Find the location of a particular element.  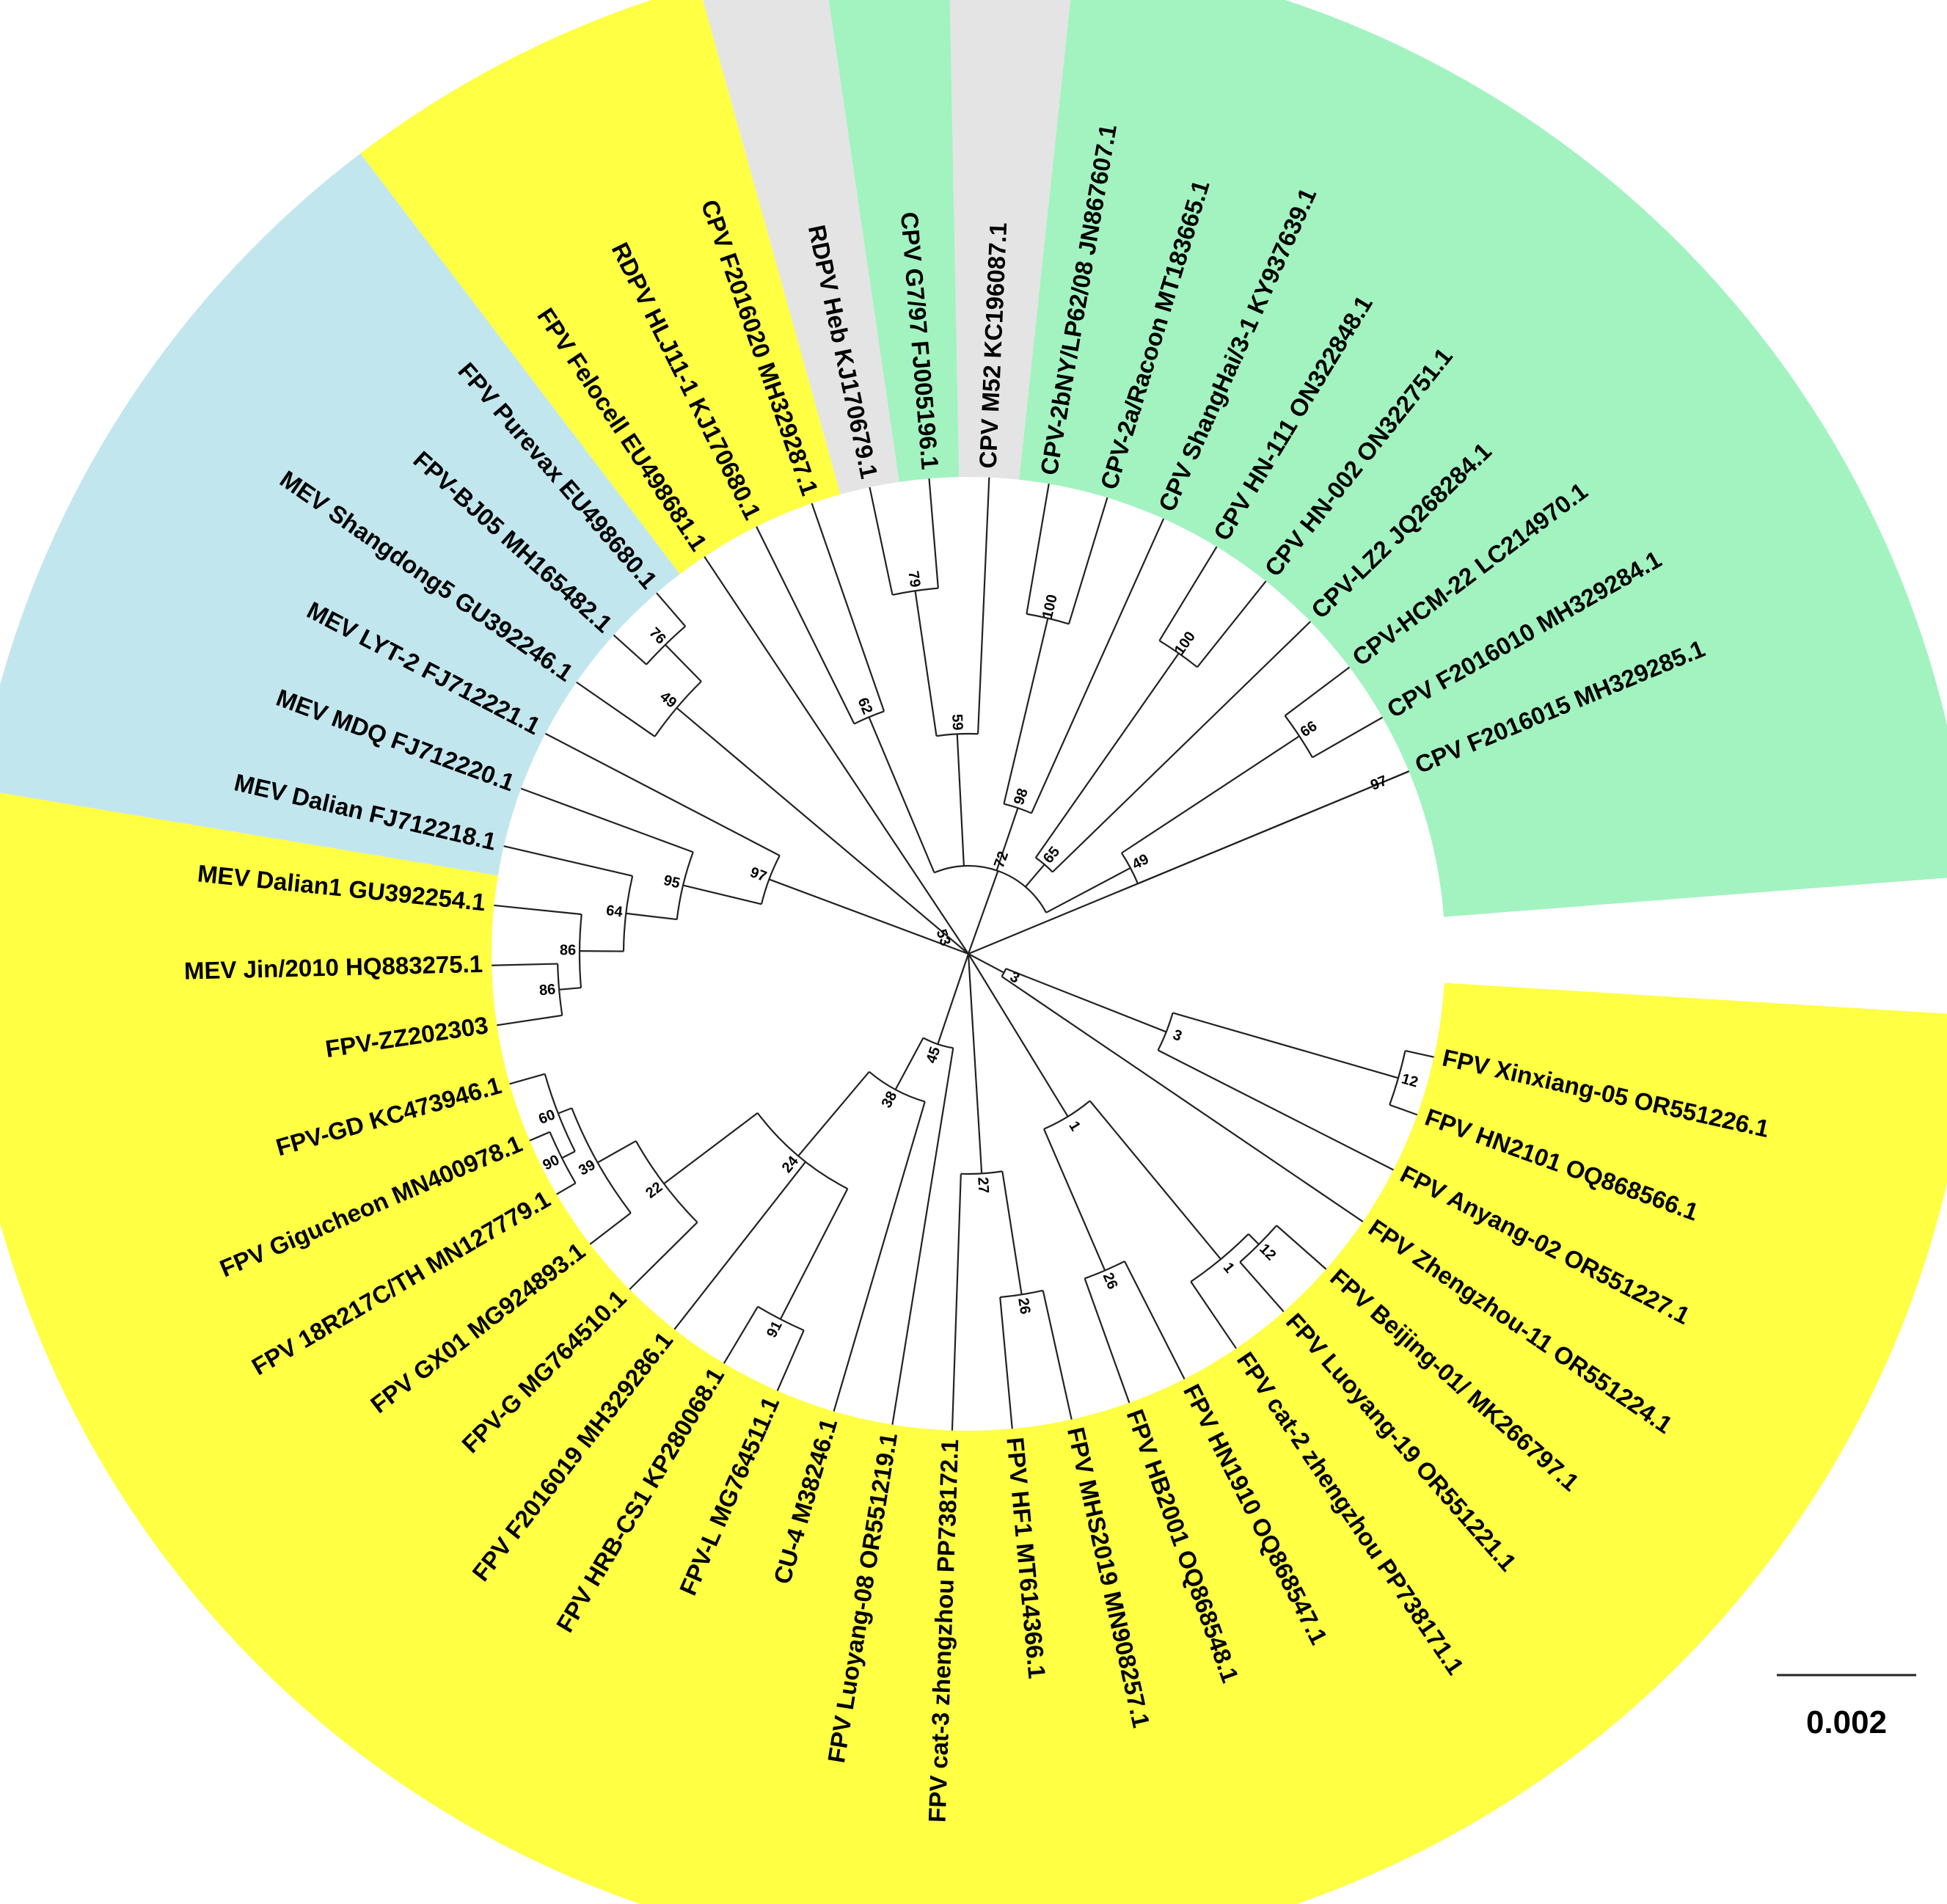

bootstrap-value: 91 is located at coordinates (775, 1330).